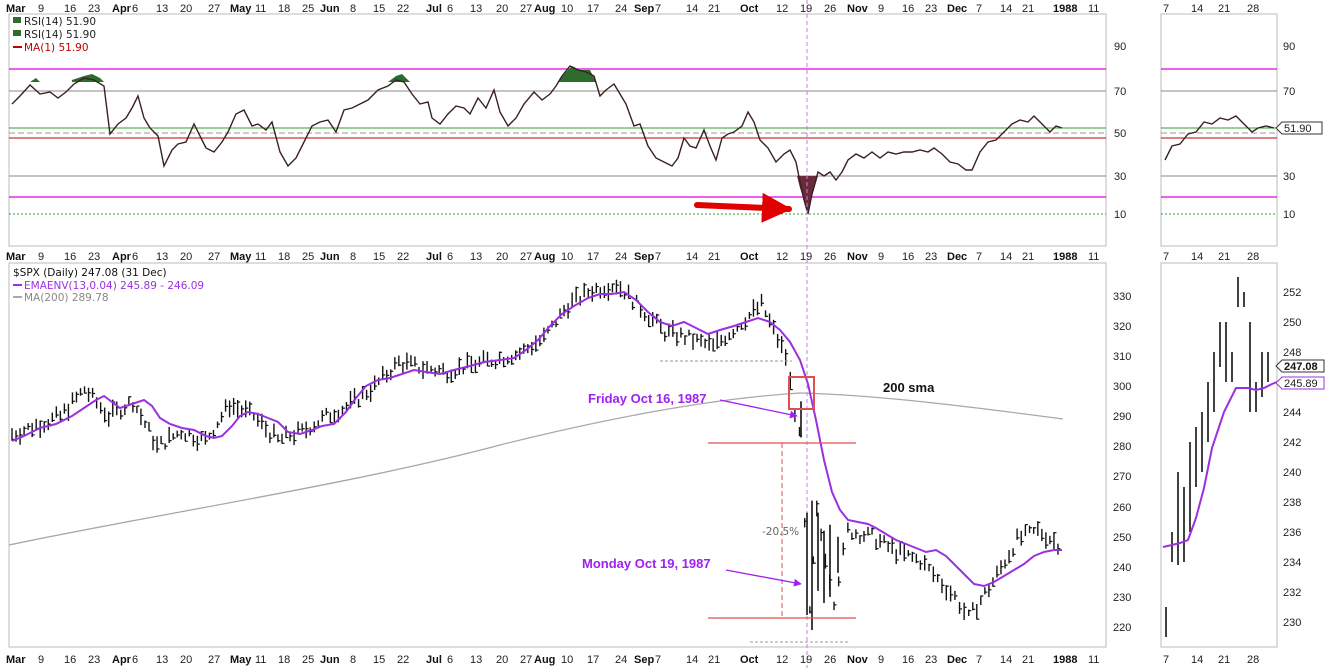  What do you see at coordinates (801, 393) in the screenshot?
I see `oct16-highlight-box` at bounding box center [801, 393].